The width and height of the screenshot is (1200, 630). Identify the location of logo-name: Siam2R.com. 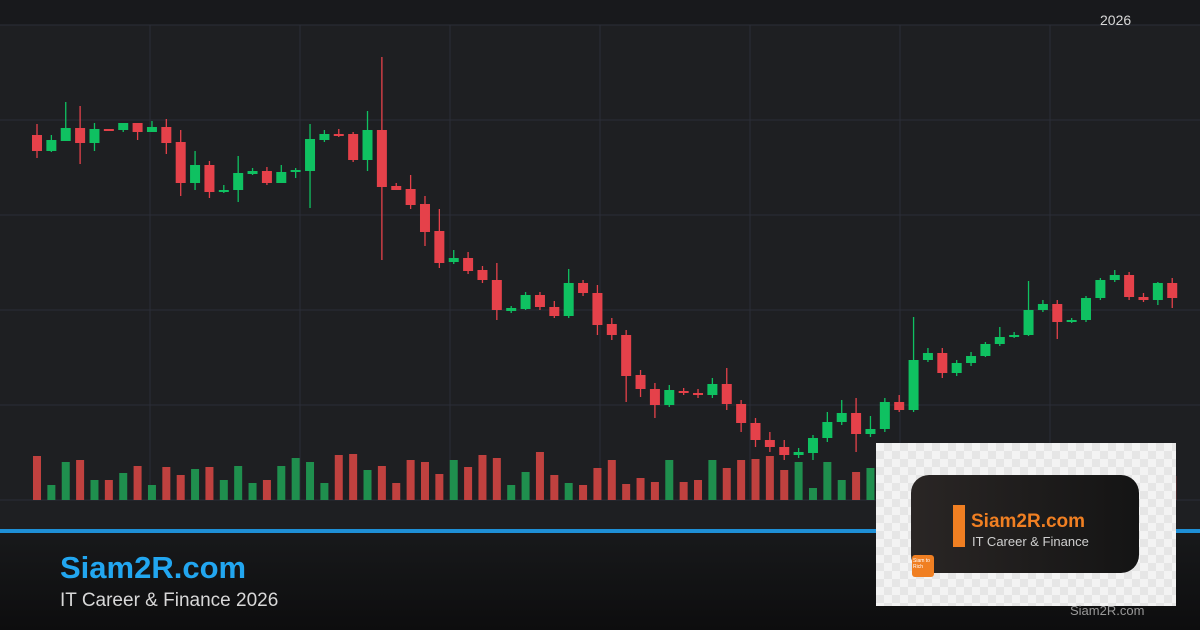
(1028, 521).